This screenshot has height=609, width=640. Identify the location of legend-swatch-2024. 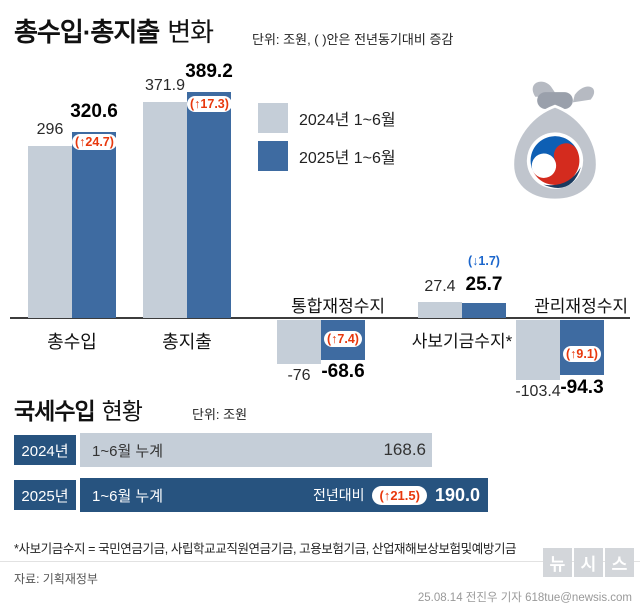
(273, 118).